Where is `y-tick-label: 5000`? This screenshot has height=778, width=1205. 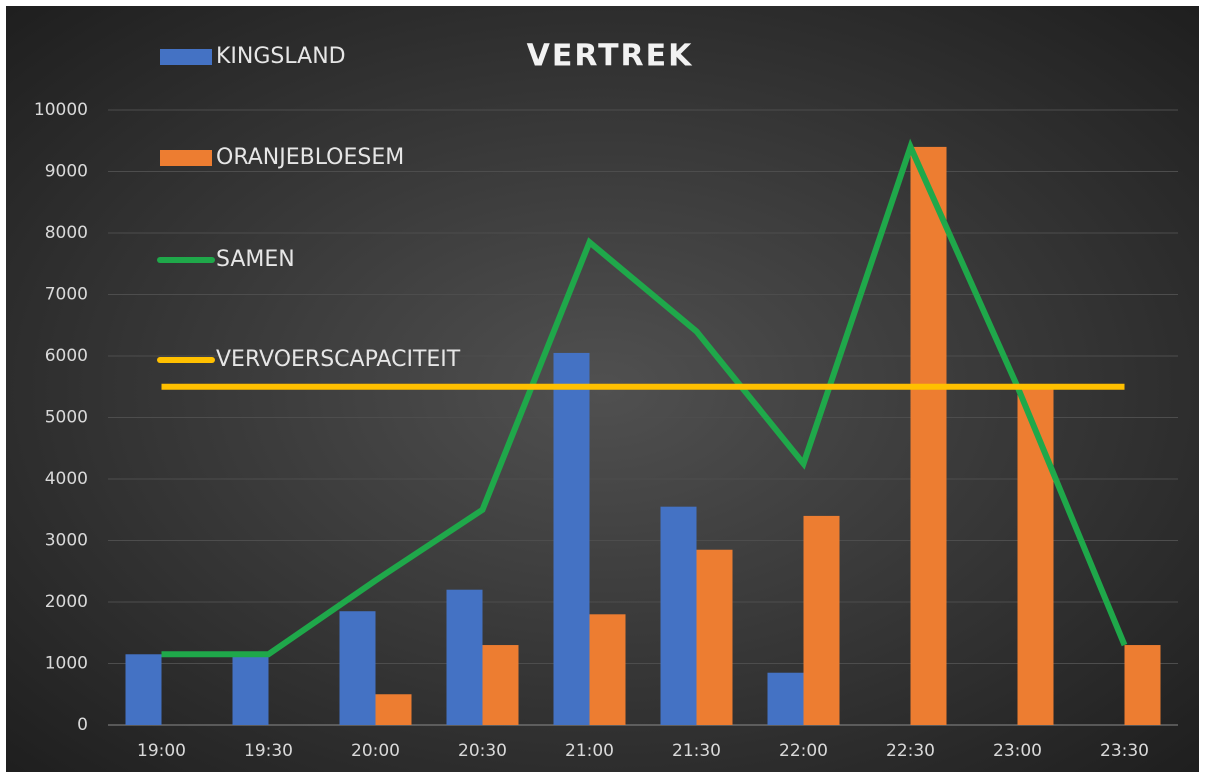
y-tick-label: 5000 is located at coordinates (66, 418).